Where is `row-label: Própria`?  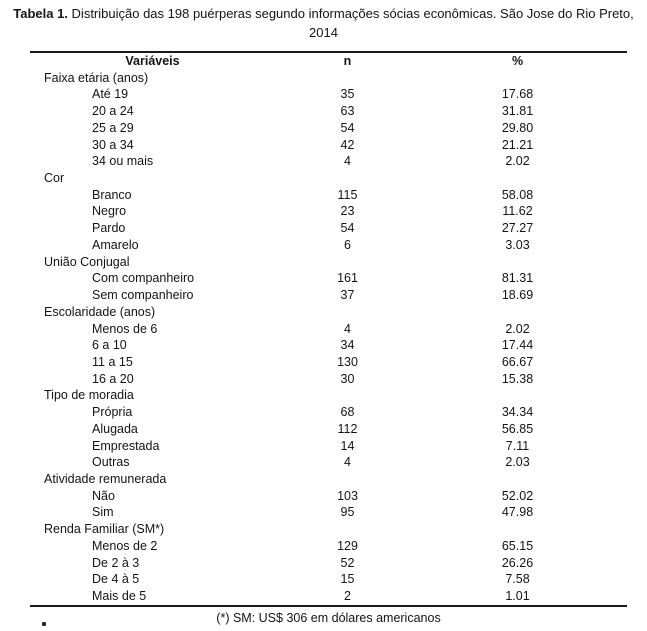
row-label: Própria is located at coordinates (112, 412).